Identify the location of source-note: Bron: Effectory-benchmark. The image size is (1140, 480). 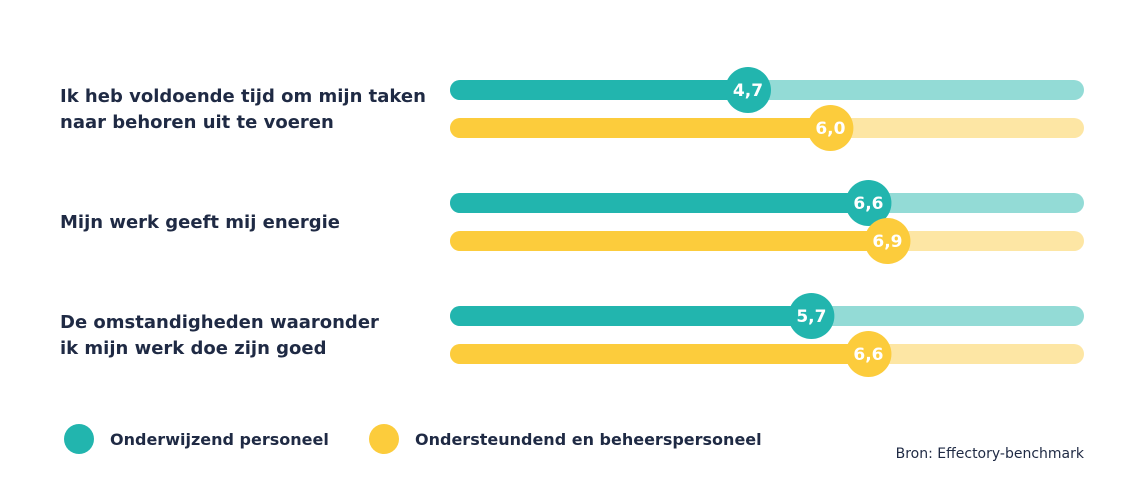
(990, 454).